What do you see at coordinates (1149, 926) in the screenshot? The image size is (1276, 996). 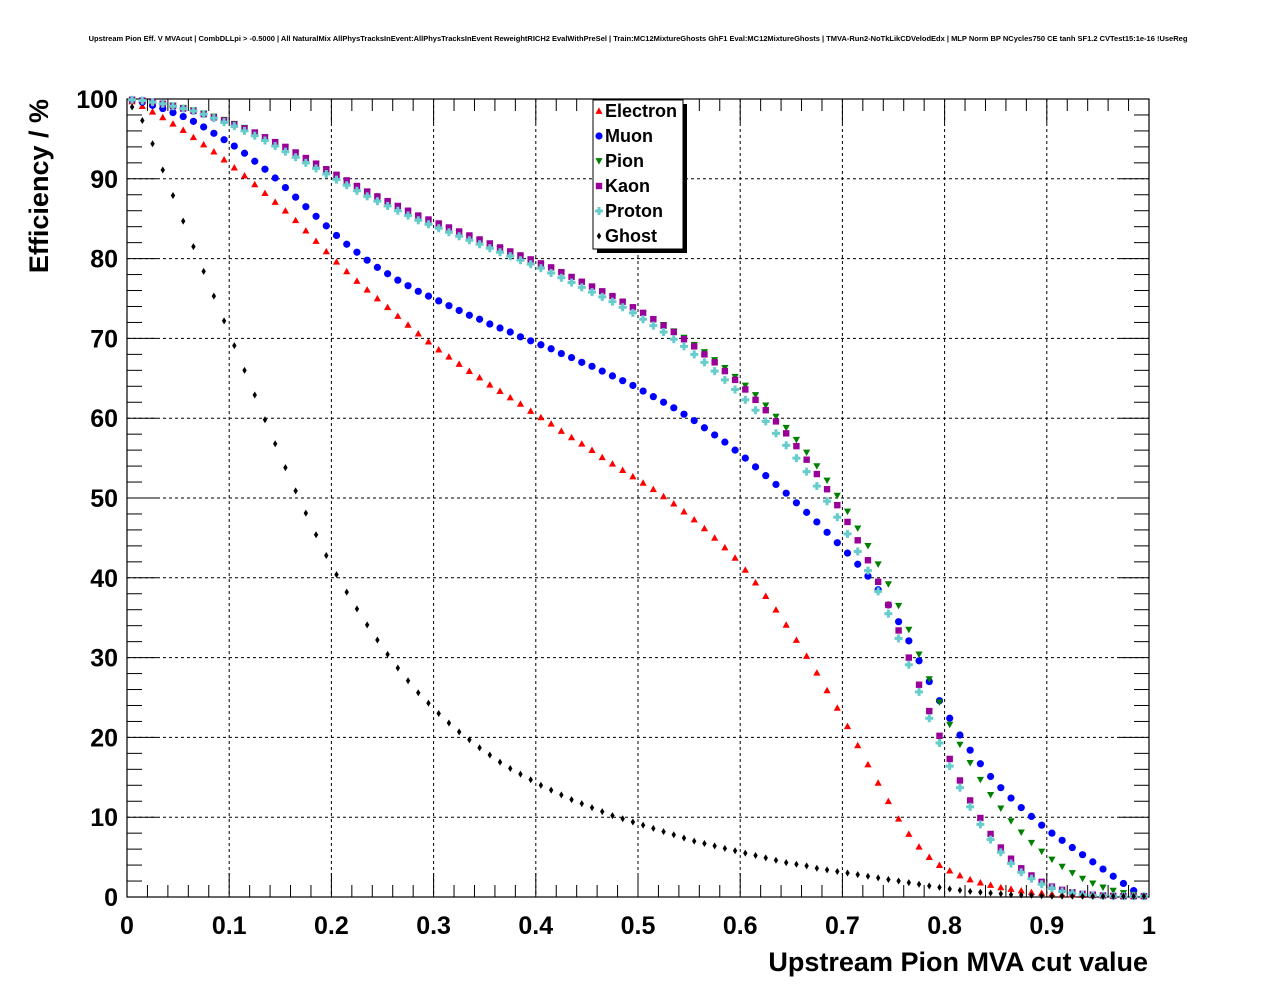 I see `x-tick-label: 1` at bounding box center [1149, 926].